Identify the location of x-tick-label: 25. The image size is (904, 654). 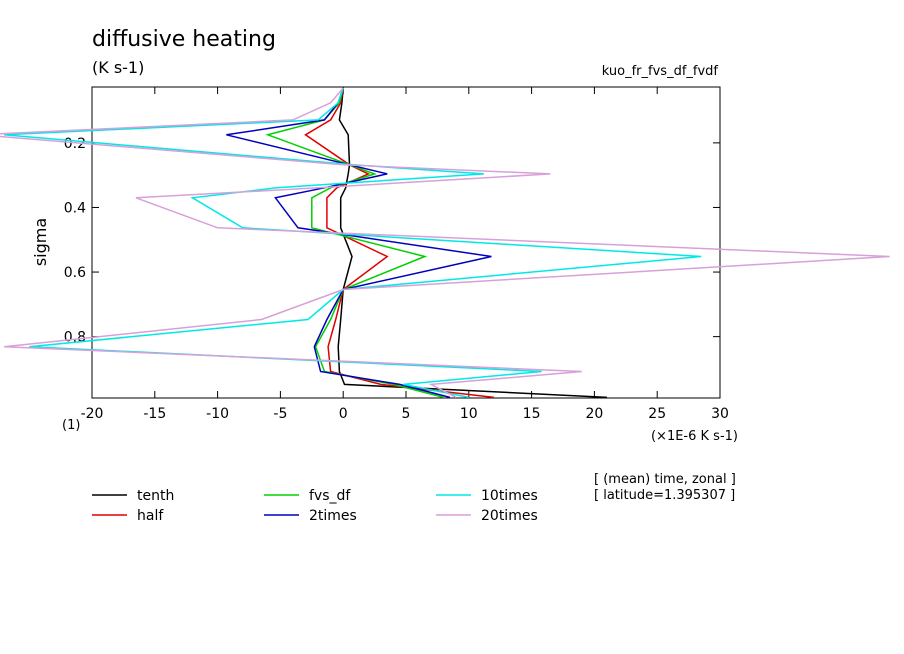
(657, 414).